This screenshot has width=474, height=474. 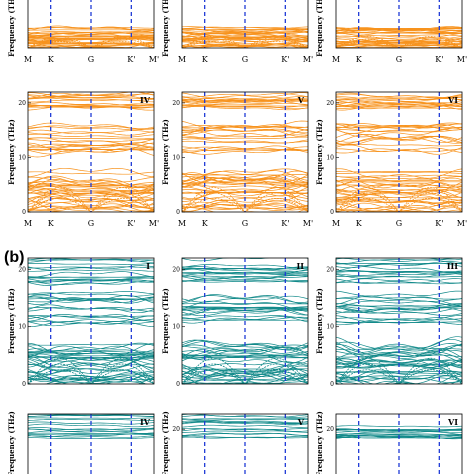 I want to click on subplot-b-II: 0 10 20 Frequency (THz) II, so click(x=235, y=322).